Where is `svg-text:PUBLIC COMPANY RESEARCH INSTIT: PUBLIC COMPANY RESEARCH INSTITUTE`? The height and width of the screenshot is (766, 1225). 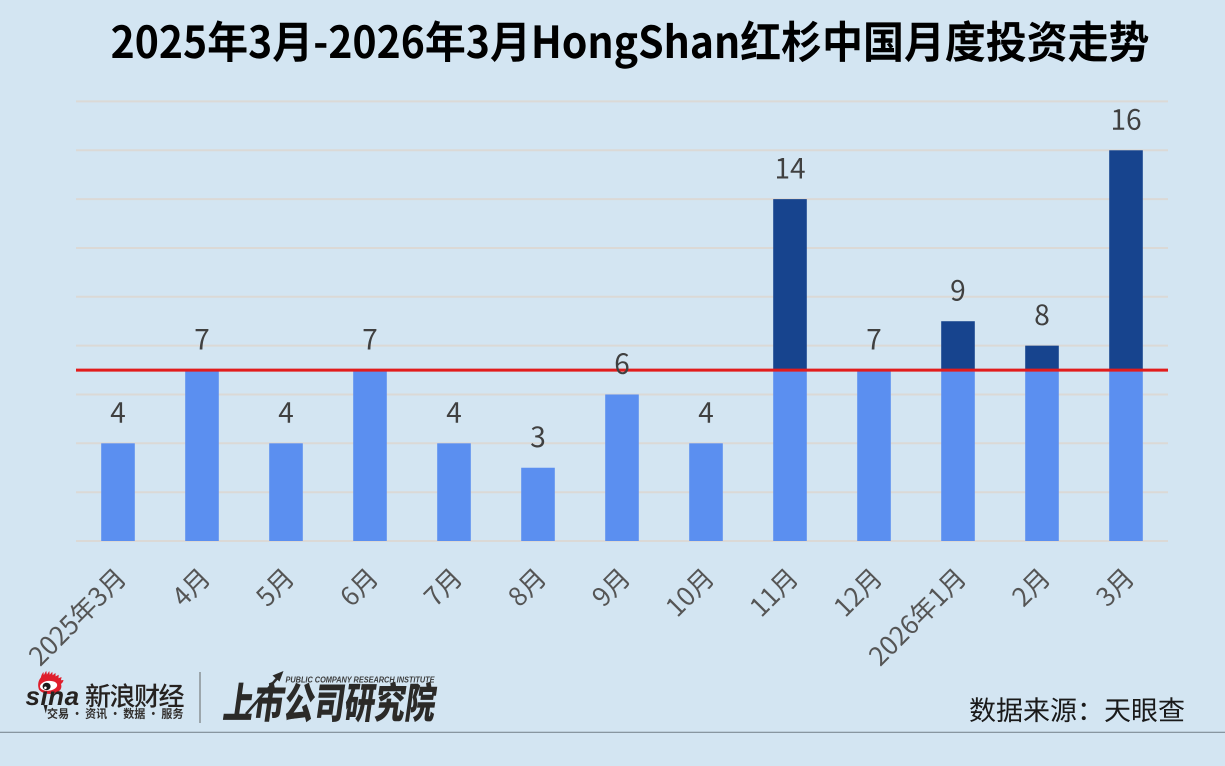
svg-text:PUBLIC COMPANY RESEARCH INSTIT: PUBLIC COMPANY RESEARCH INSTITUTE is located at coordinates (361, 680).